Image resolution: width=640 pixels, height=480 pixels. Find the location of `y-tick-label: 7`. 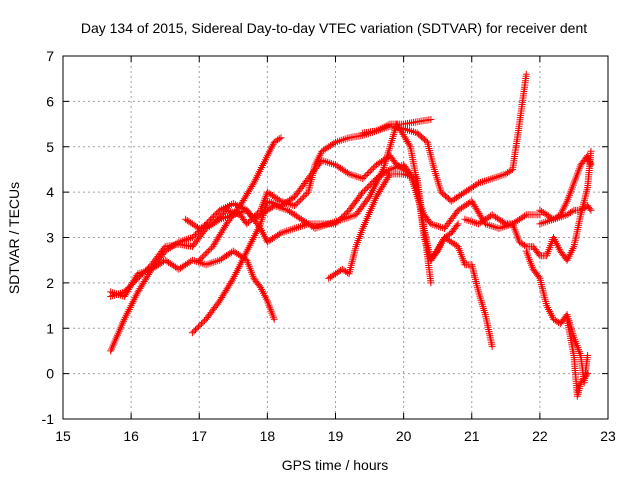

y-tick-label: 7 is located at coordinates (50, 56).